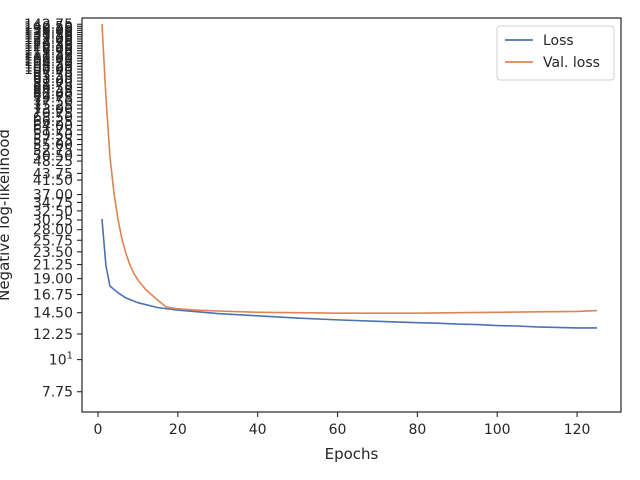 This screenshot has width=640, height=480. Describe the element at coordinates (53, 174) in the screenshot. I see `y-tick-label: 43.75` at that location.